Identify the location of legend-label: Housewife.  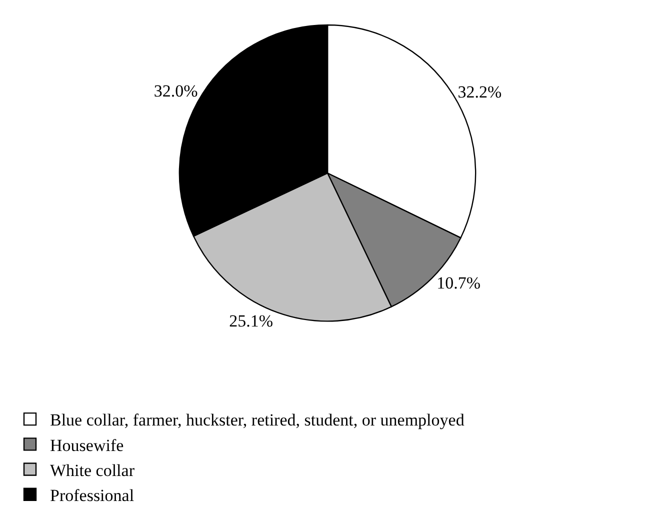
(87, 445).